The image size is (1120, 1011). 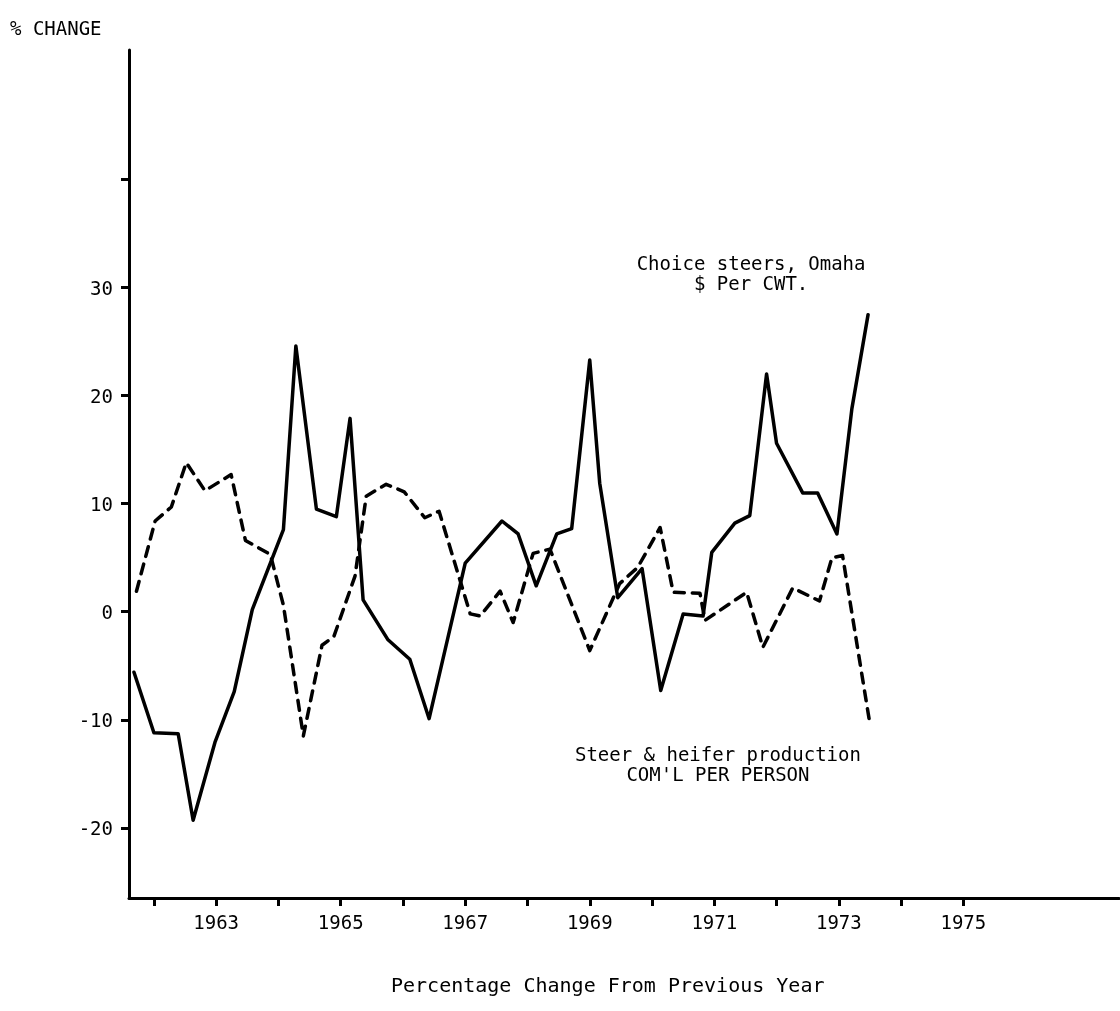 What do you see at coordinates (101, 287) in the screenshot?
I see `y-tick-label: 30` at bounding box center [101, 287].